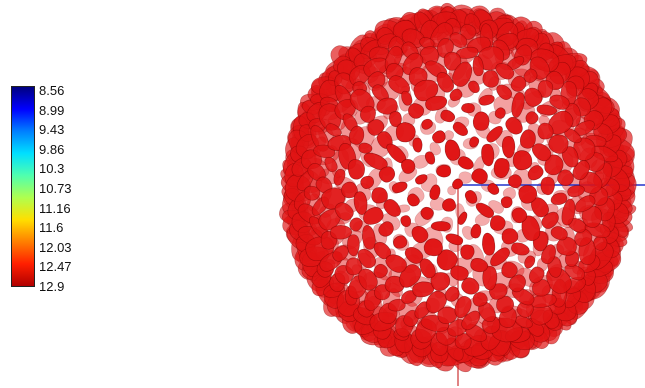 This screenshot has height=388, width=645. What do you see at coordinates (52, 149) in the screenshot?
I see `colorbar-tick-label: 9.86` at bounding box center [52, 149].